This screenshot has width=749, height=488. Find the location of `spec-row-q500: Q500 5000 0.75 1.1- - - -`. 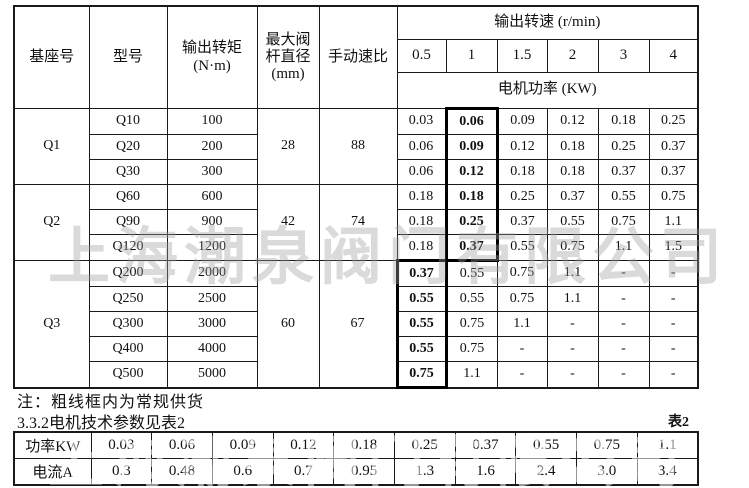

spec-row-q500: Q500 5000 0.75 1.1- - - - is located at coordinates (356, 375).